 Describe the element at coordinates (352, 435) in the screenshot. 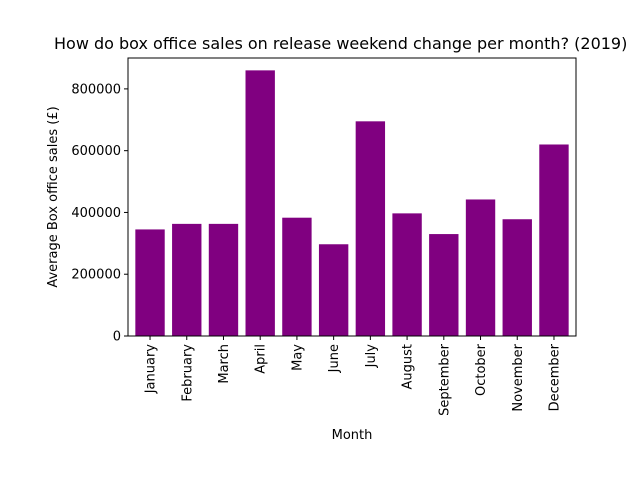

I see `x-axis-label: Month` at that location.